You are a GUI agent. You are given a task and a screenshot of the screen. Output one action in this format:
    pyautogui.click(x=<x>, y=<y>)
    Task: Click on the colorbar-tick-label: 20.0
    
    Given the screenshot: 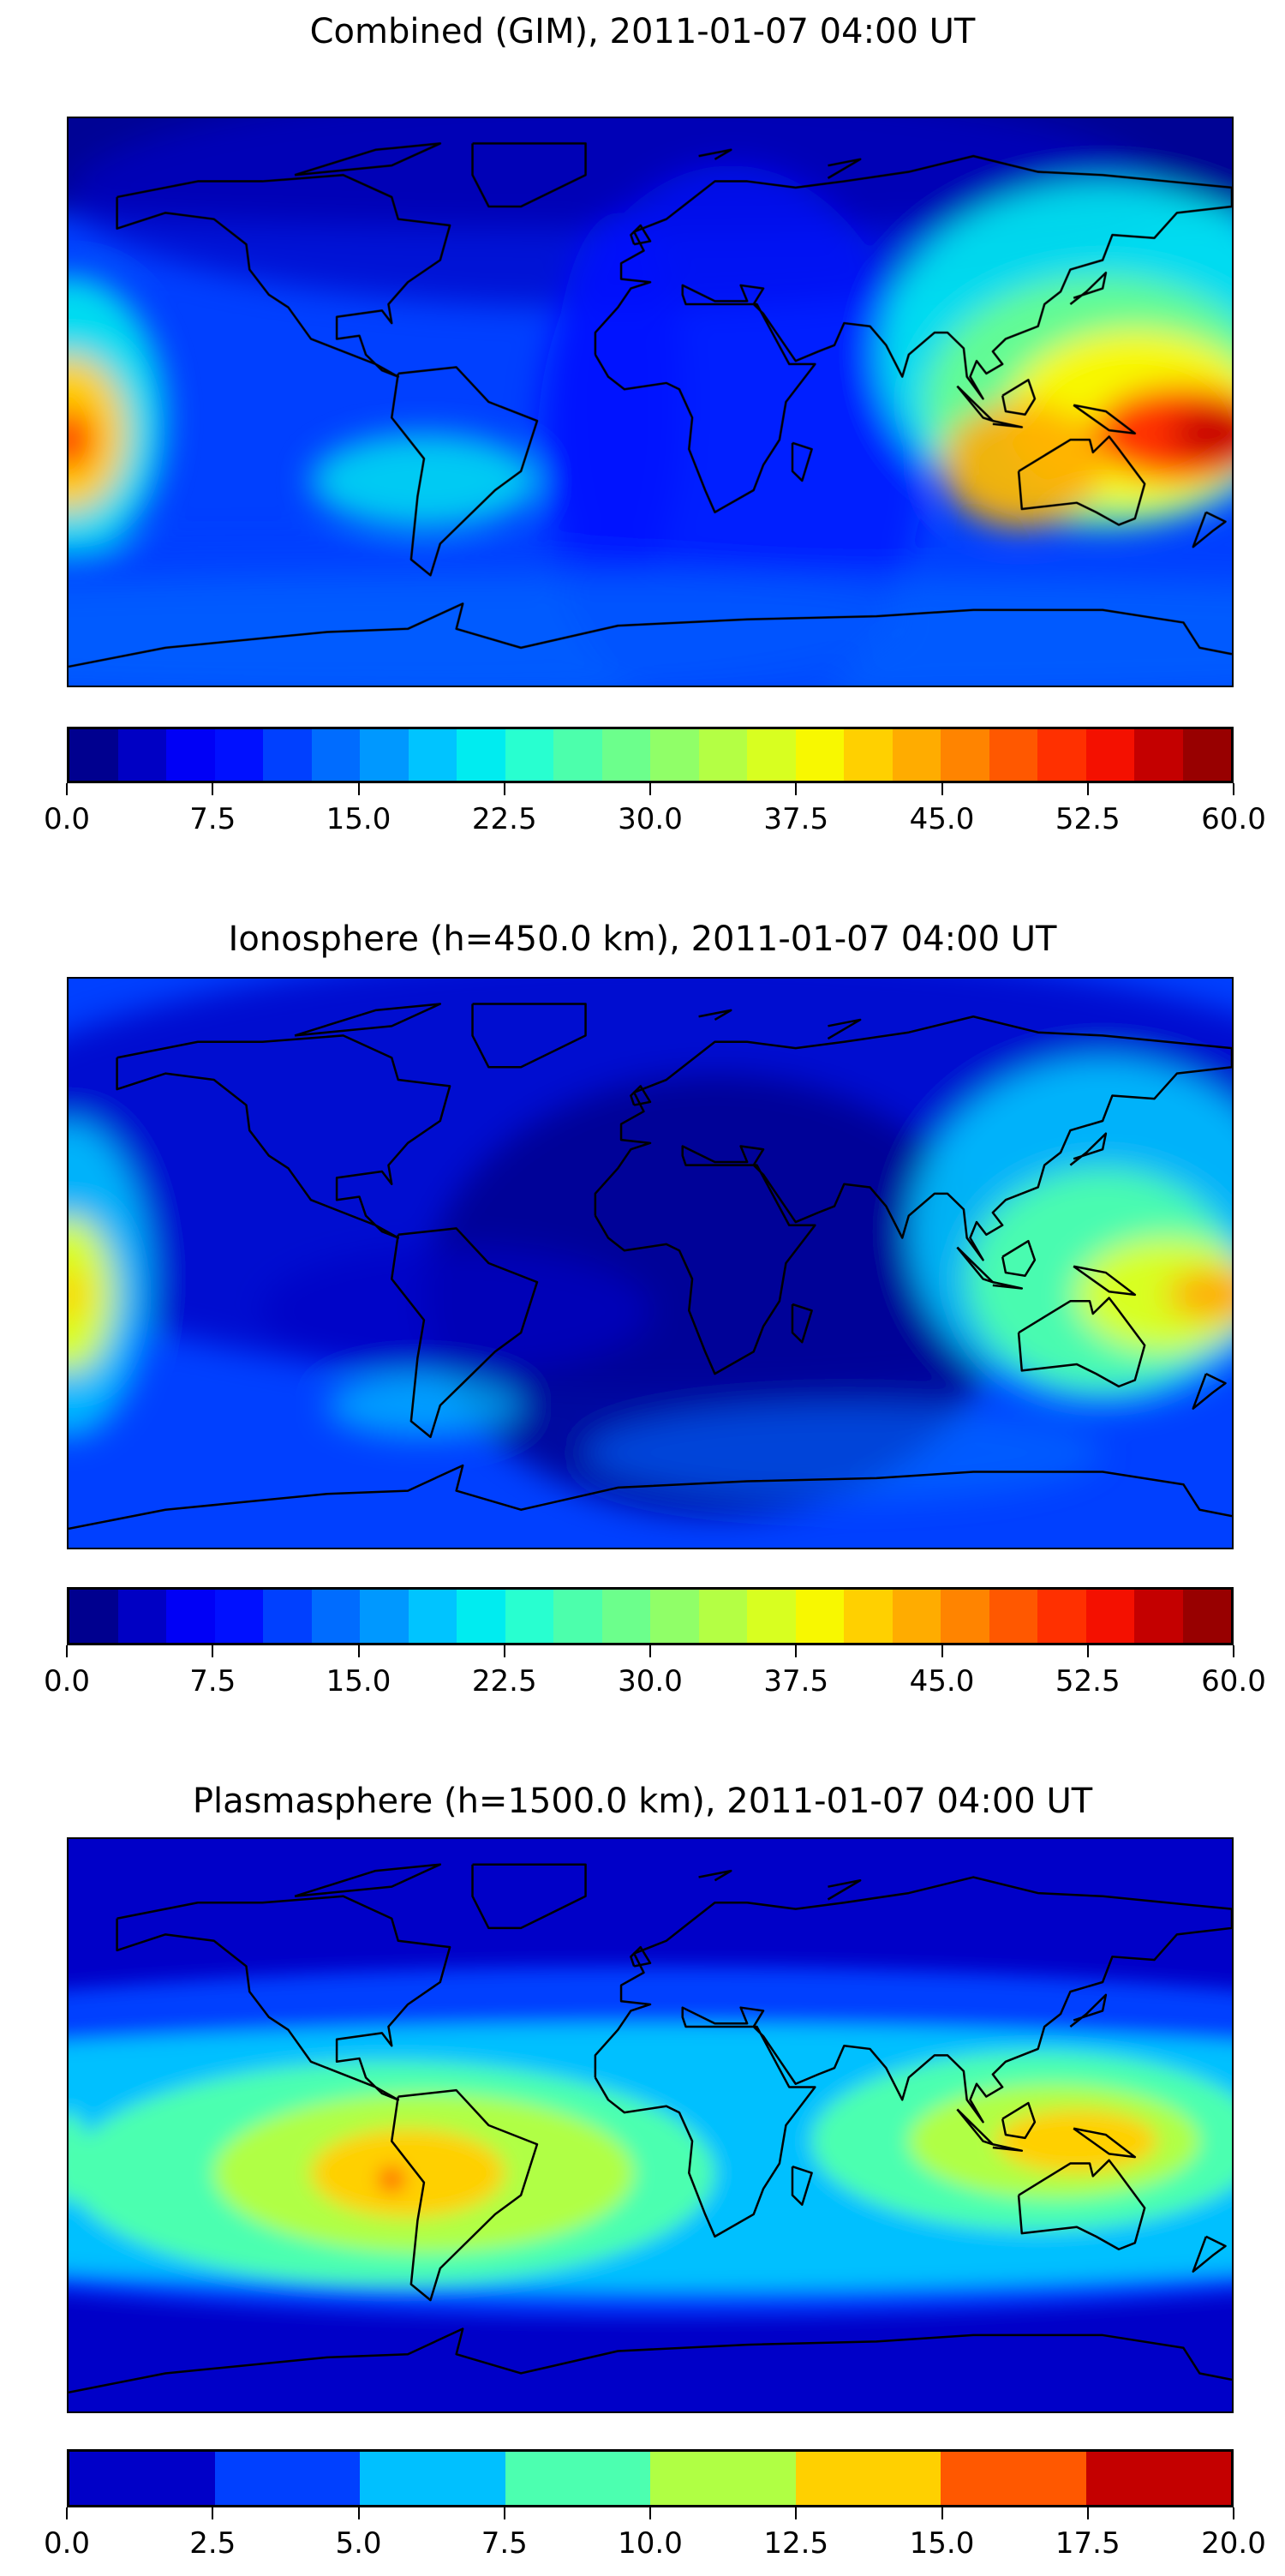 What is the action you would take?
    pyautogui.click(x=1234, y=2543)
    